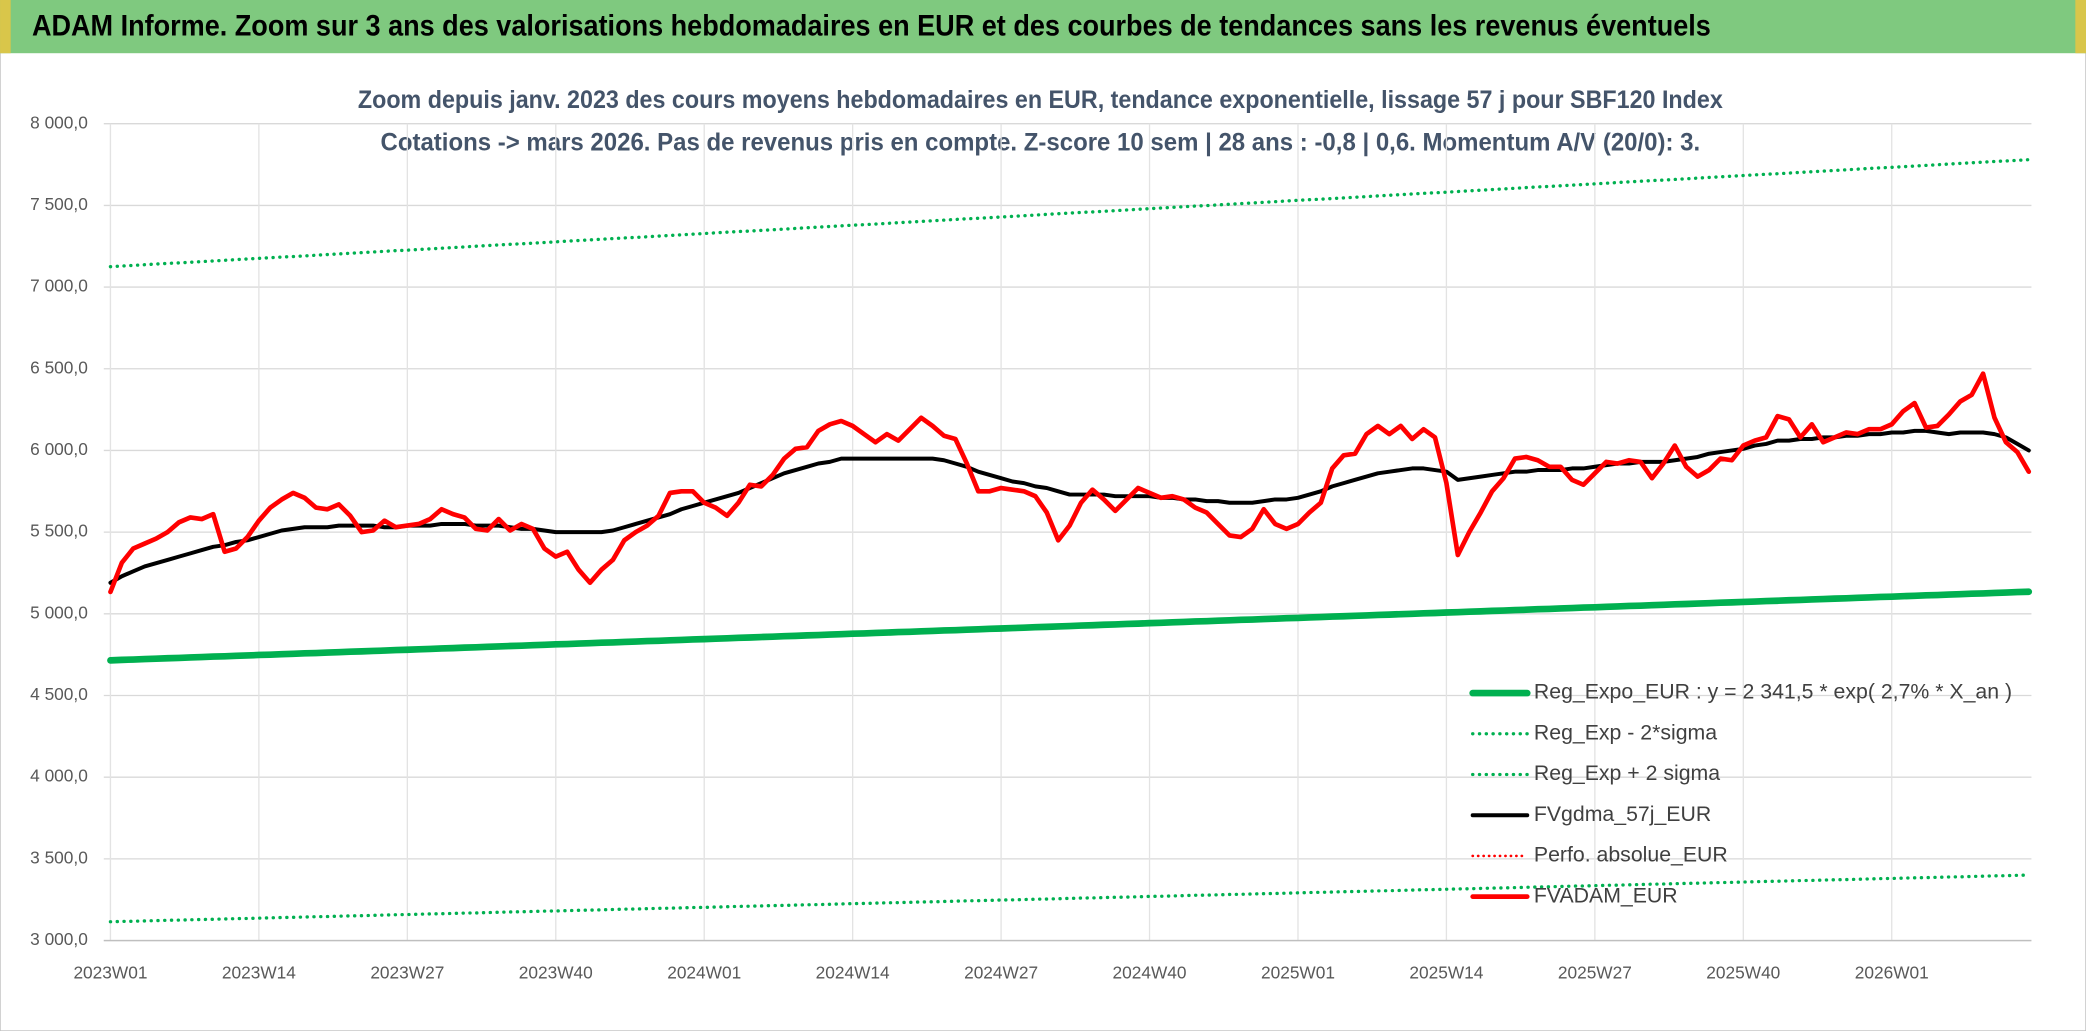  What do you see at coordinates (704, 972) in the screenshot?
I see `x-tick-label: 2024W01` at bounding box center [704, 972].